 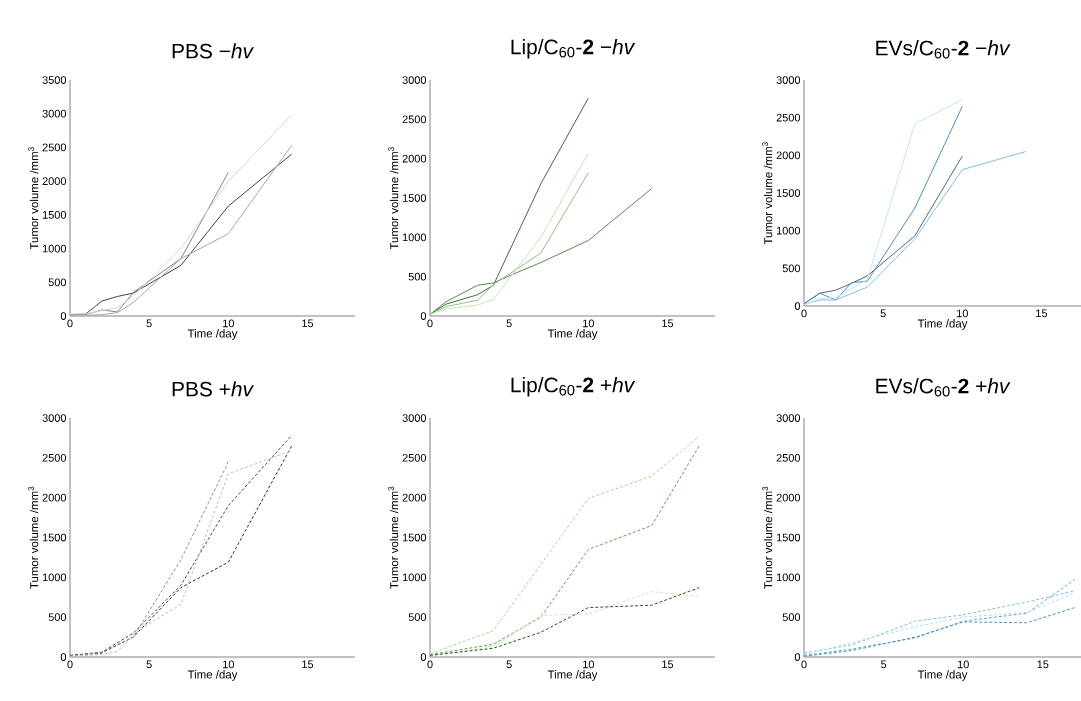 What do you see at coordinates (213, 389) in the screenshot?
I see `chart-title: PBS +hv` at bounding box center [213, 389].